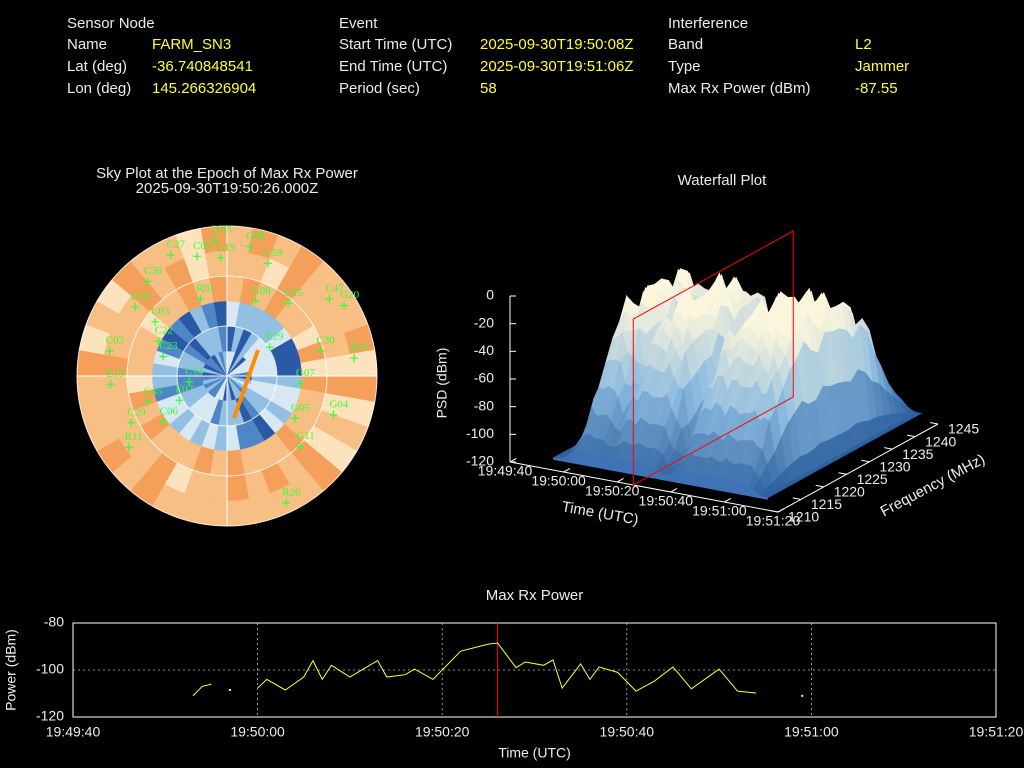 This screenshot has width=1024, height=768. I want to click on satellite-label: C06, so click(169, 412).